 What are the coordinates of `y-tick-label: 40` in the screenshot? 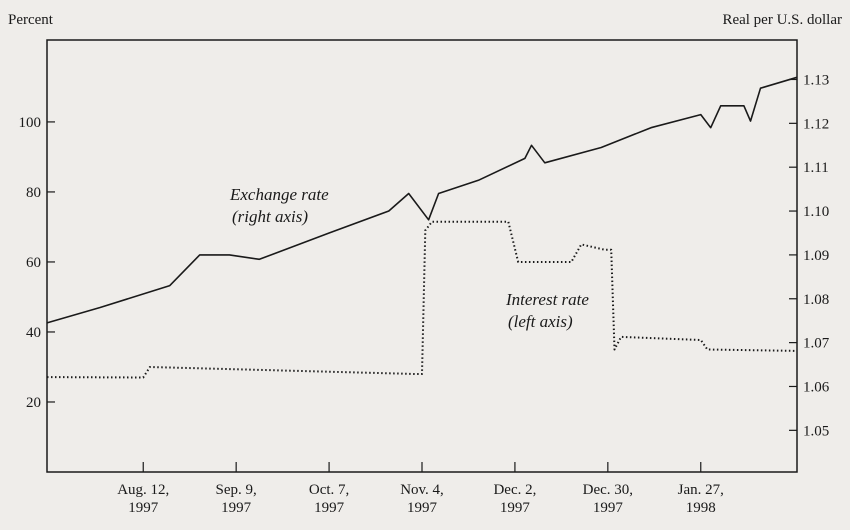 It's located at (33, 333).